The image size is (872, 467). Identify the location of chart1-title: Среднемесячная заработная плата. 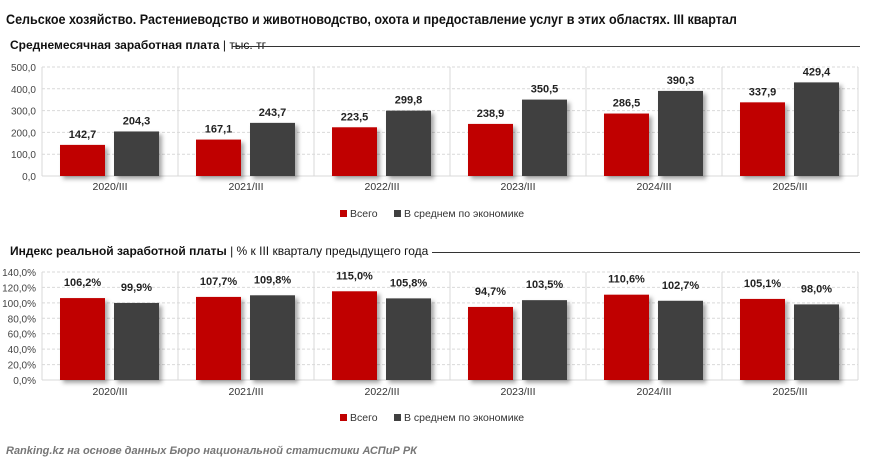
(115, 45).